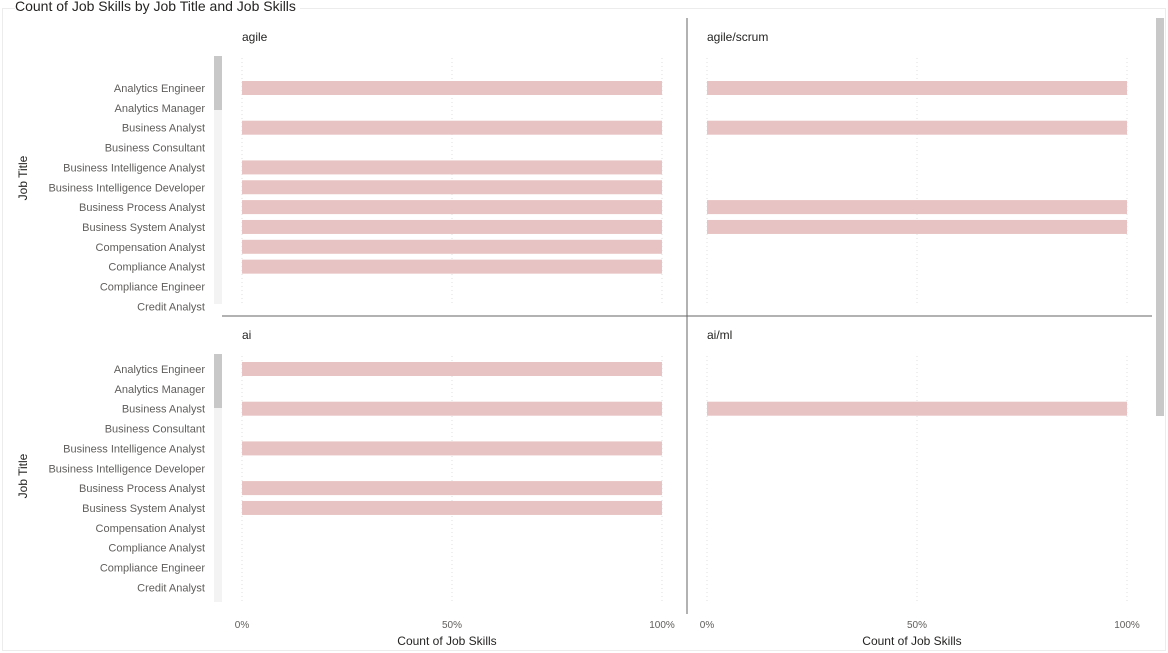 This screenshot has height=653, width=1168. What do you see at coordinates (719, 335) in the screenshot?
I see `panel-title-ai-ml: ai/ml` at bounding box center [719, 335].